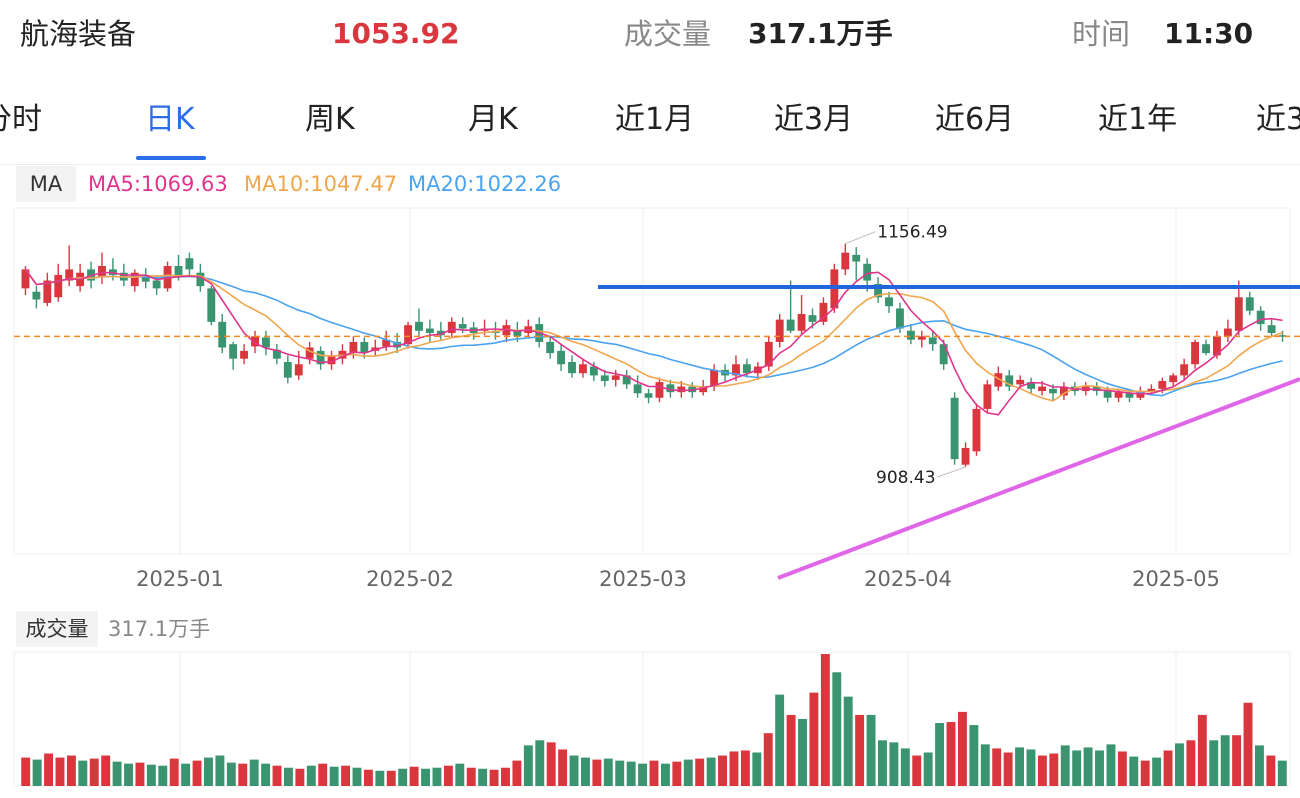 Image resolution: width=1300 pixels, height=798 pixels. Describe the element at coordinates (78, 34) in the screenshot. I see `stock-name: 航海装备` at that location.